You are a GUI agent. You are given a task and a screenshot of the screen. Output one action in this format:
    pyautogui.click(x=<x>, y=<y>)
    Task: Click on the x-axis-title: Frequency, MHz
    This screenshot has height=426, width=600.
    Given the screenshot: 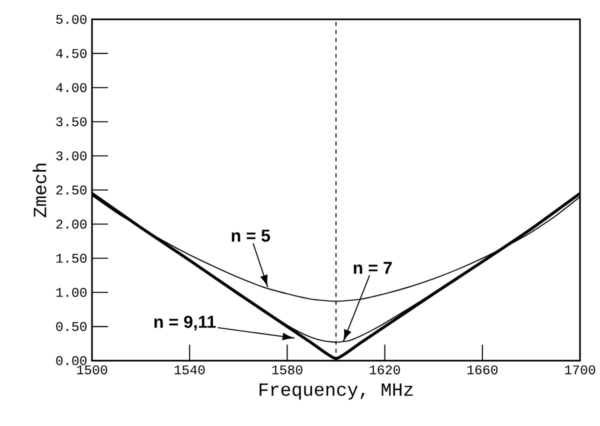 What is the action you would take?
    pyautogui.click(x=336, y=391)
    